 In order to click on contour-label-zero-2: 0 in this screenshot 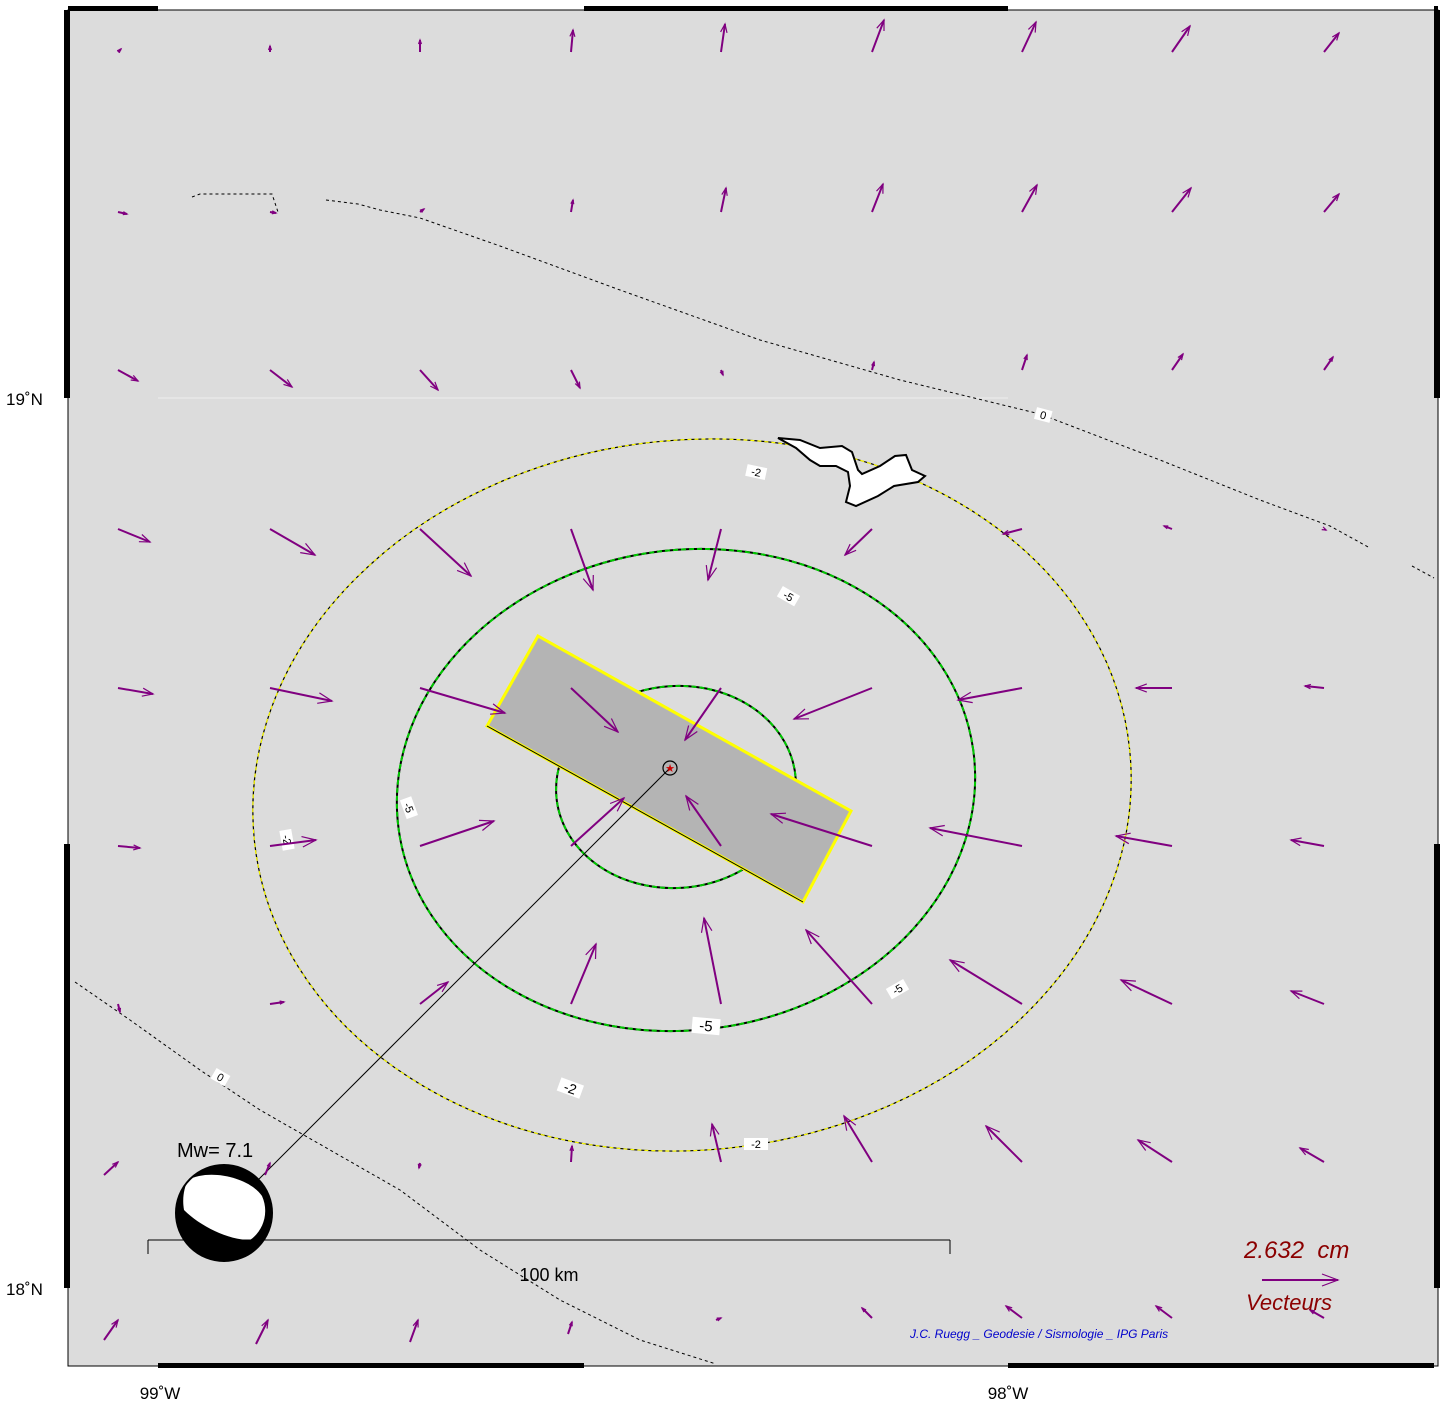, I will do `click(219, 1077)`.